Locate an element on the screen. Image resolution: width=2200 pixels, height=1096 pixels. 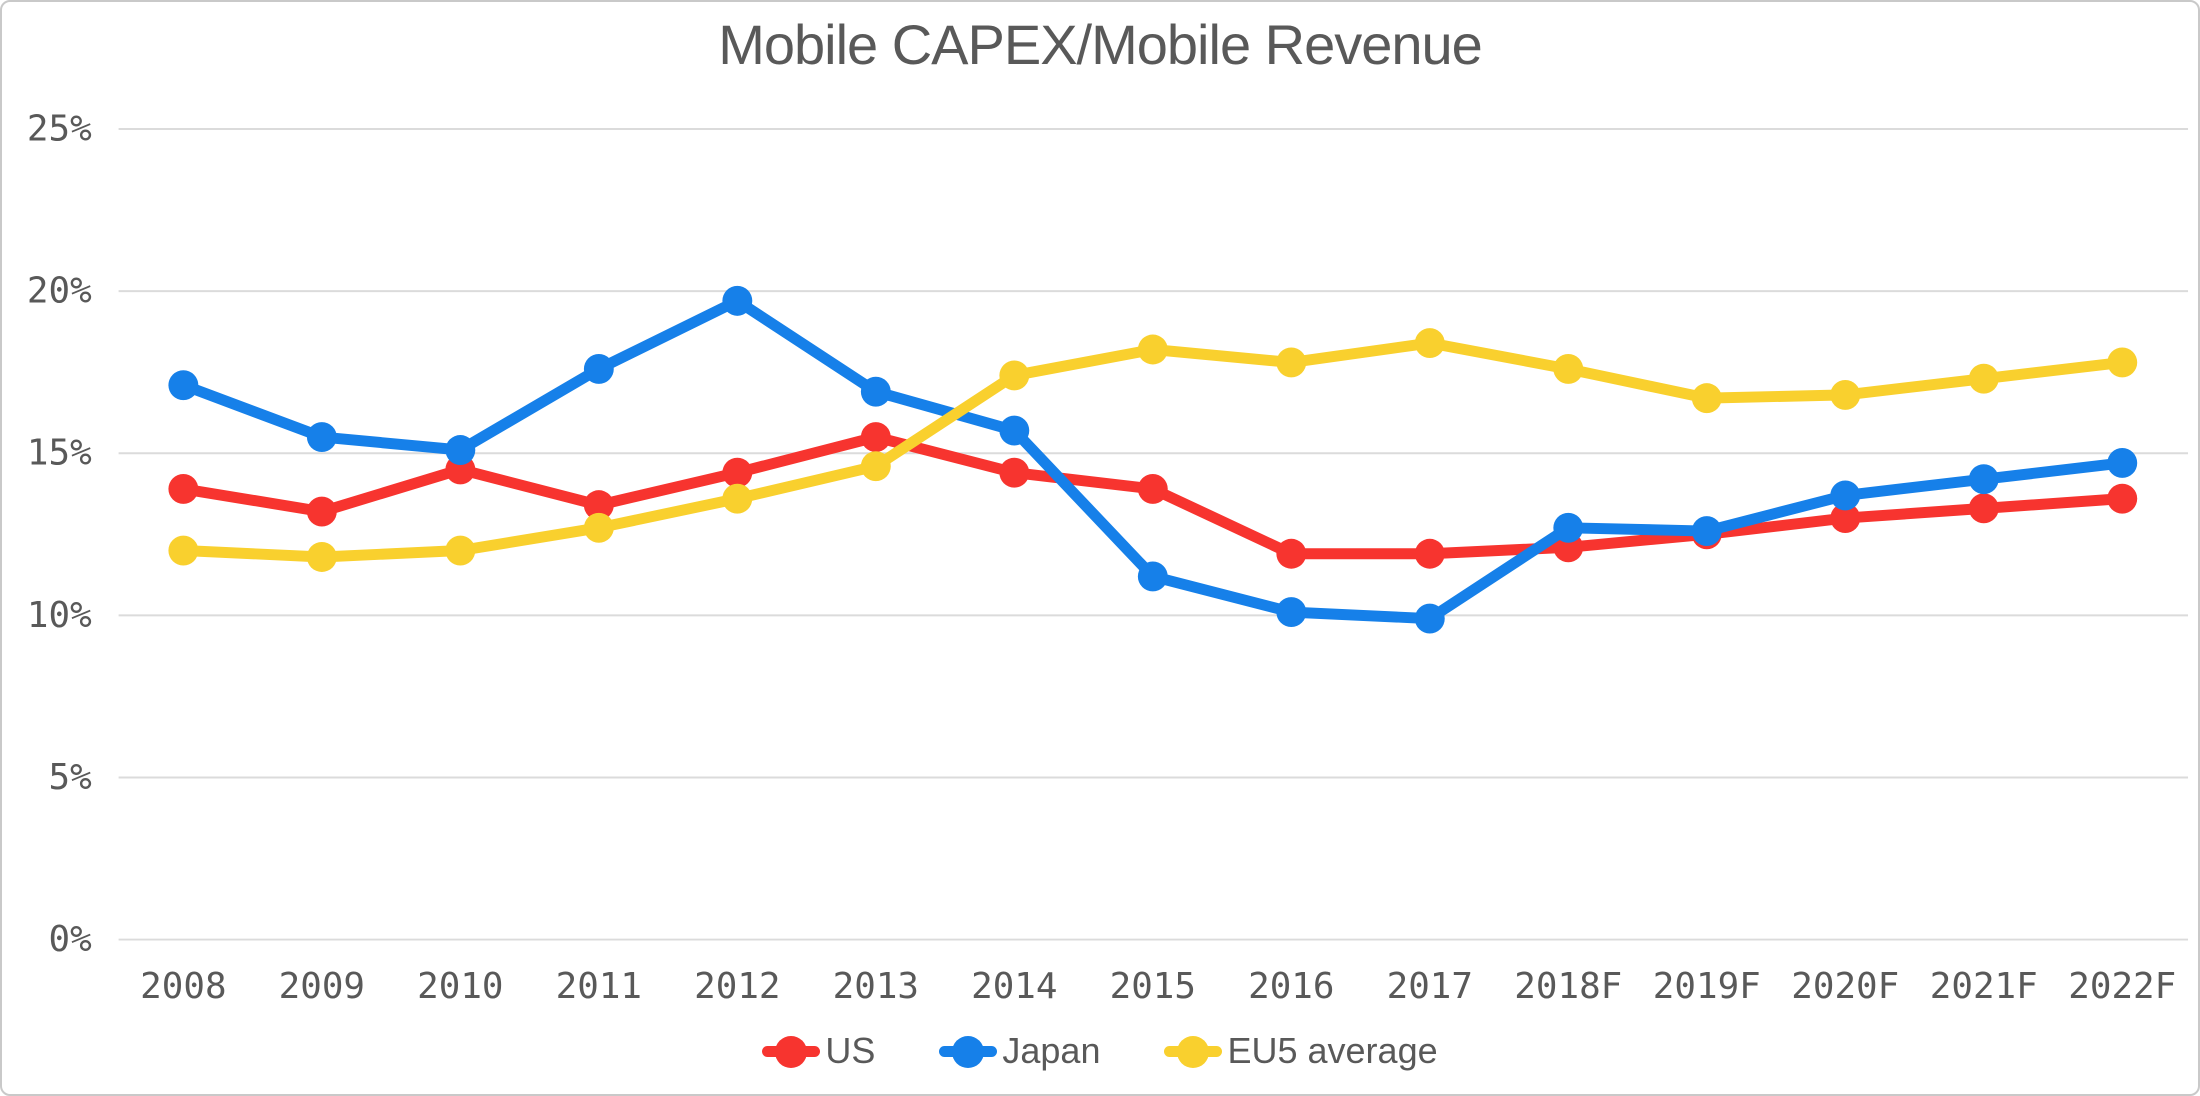
data-point-japan-2019F is located at coordinates (1706, 531).